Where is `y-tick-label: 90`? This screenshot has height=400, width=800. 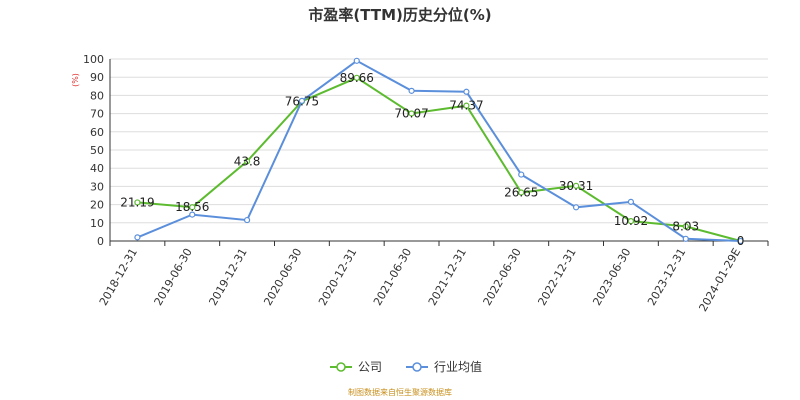
y-tick-label: 90 is located at coordinates (97, 77).